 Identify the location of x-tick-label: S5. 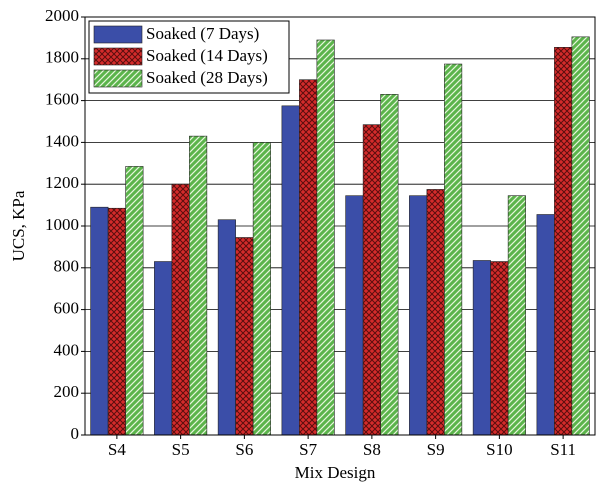
(181, 449).